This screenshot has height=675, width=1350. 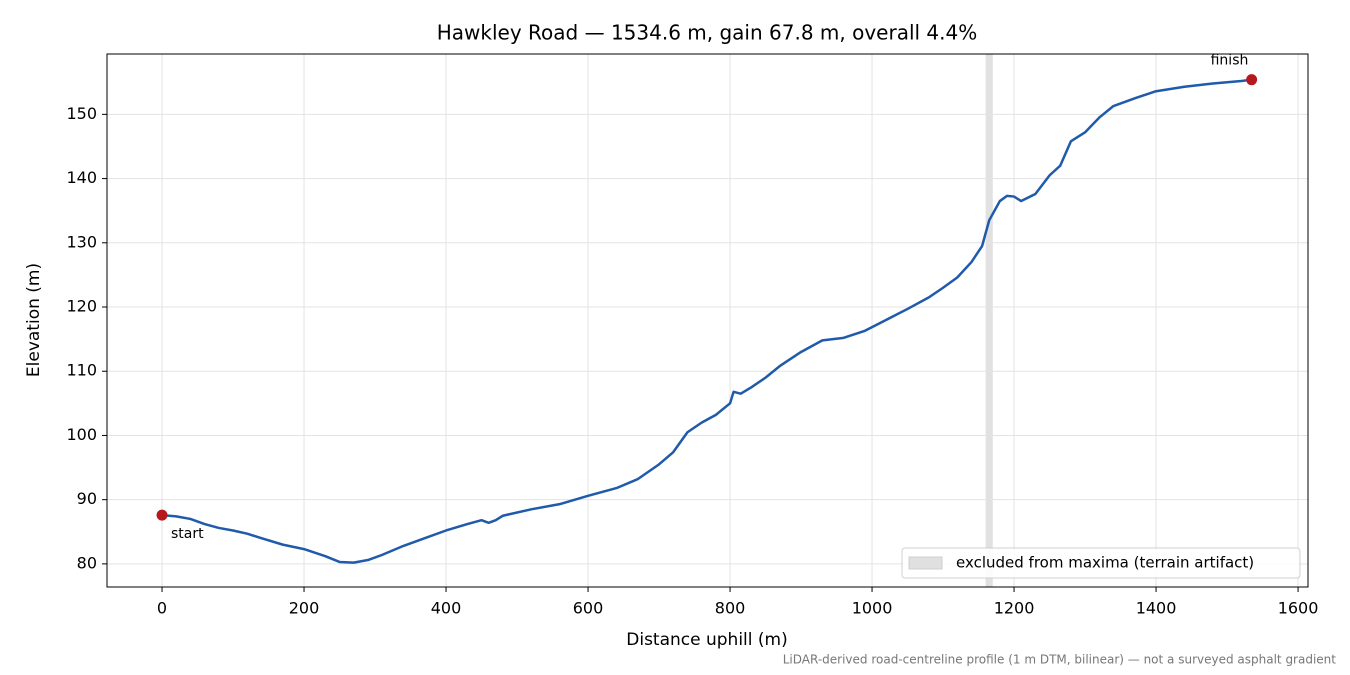 I want to click on x-tick-label: 600, so click(x=588, y=608).